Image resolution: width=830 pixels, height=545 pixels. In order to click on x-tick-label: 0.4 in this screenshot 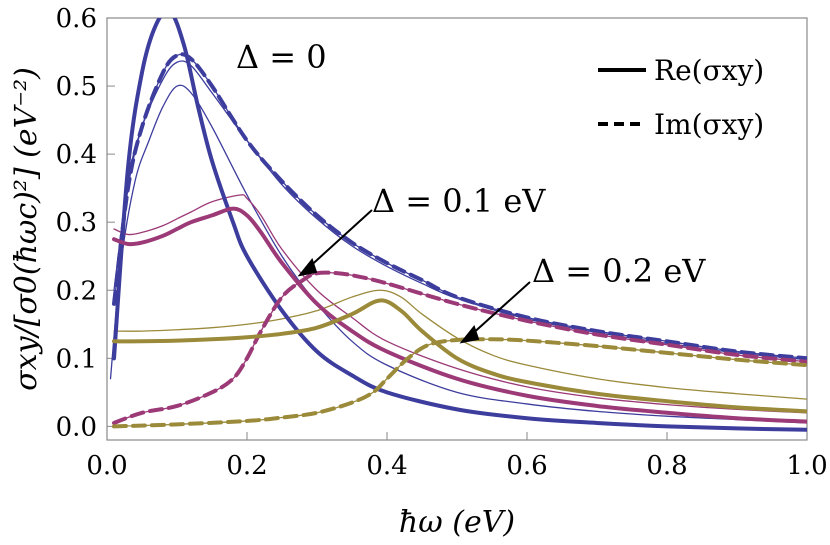, I will do `click(386, 466)`.